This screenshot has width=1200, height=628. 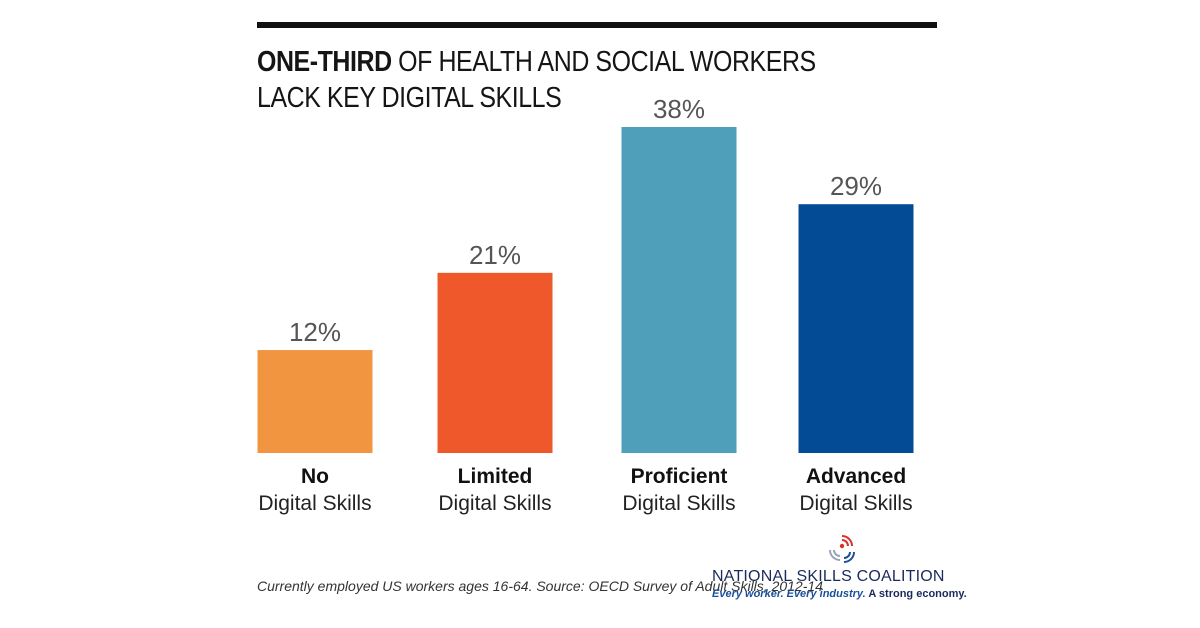 What do you see at coordinates (494, 503) in the screenshot?
I see `category-sublabel-limited: Digital Skills` at bounding box center [494, 503].